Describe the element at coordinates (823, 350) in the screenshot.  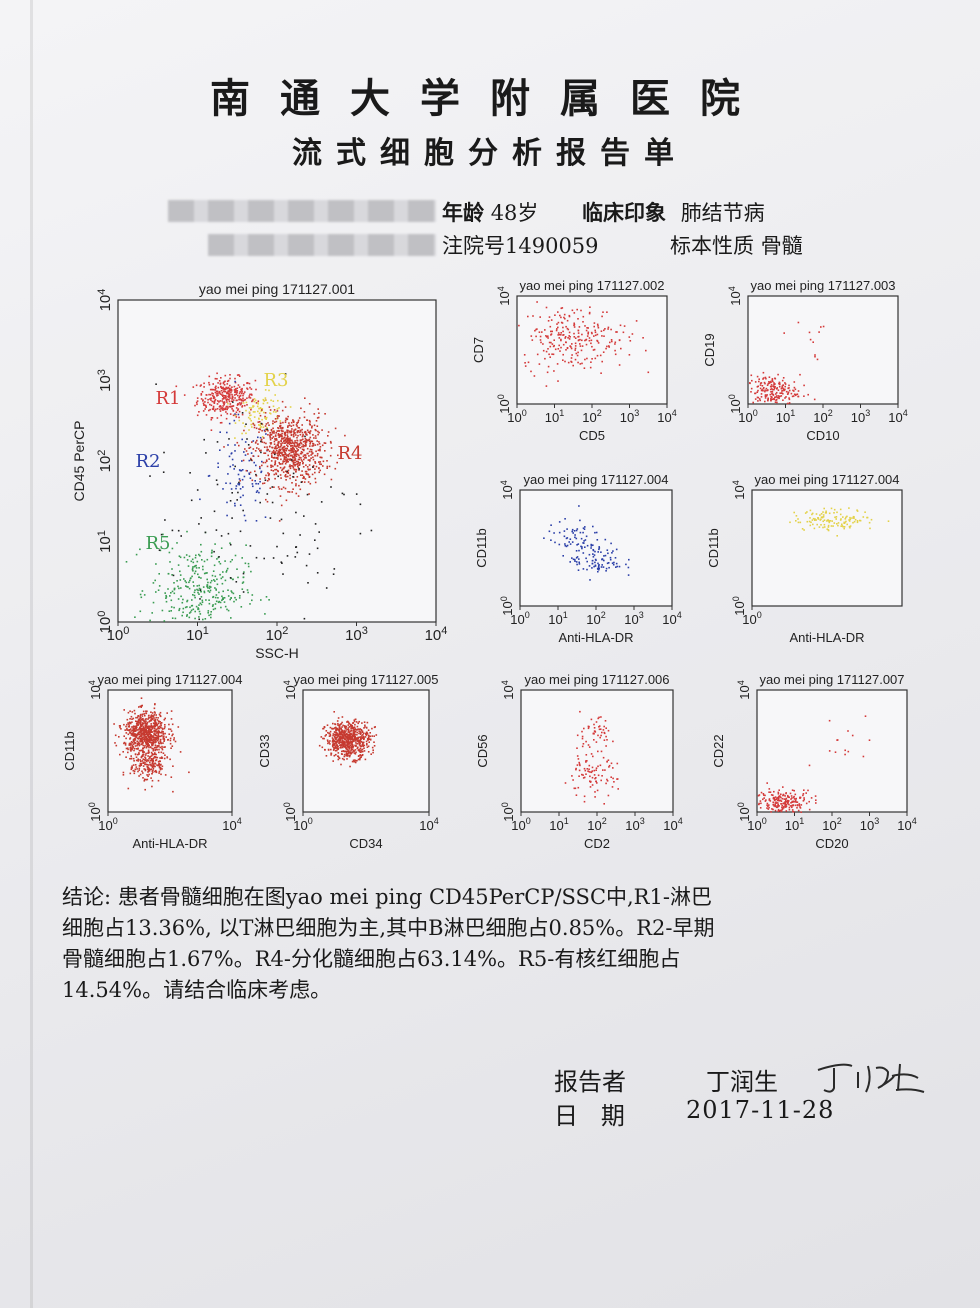
I see `plot-frame` at that location.